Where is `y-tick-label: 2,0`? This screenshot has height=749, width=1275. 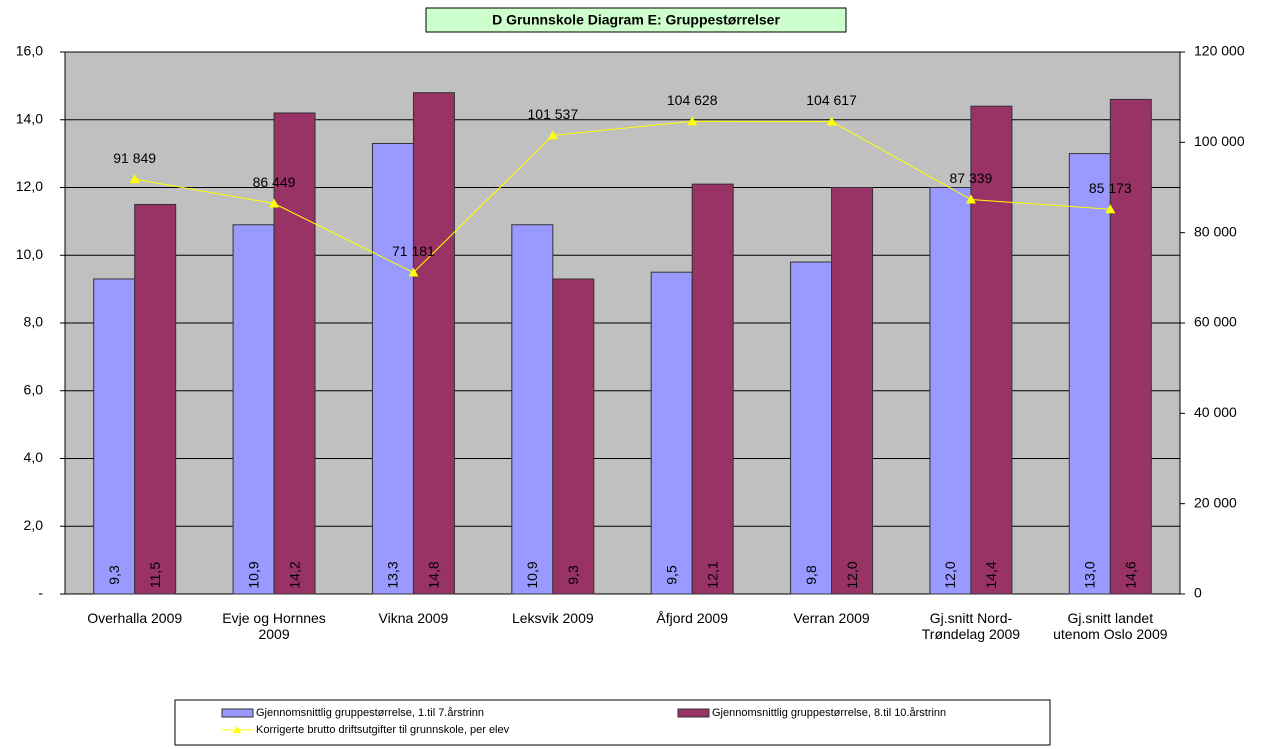
y-tick-label: 2,0 is located at coordinates (34, 525).